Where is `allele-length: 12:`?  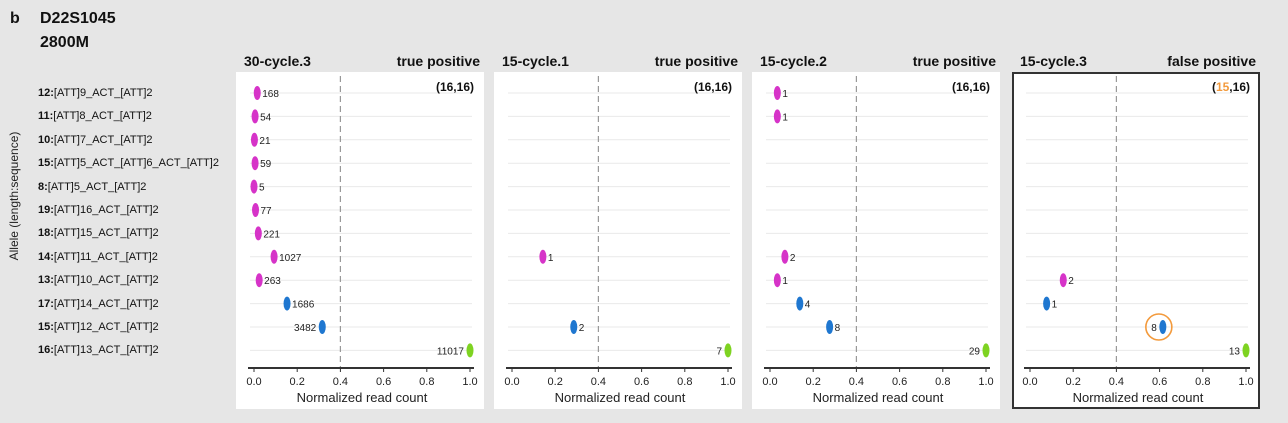 allele-length: 12: is located at coordinates (46, 93).